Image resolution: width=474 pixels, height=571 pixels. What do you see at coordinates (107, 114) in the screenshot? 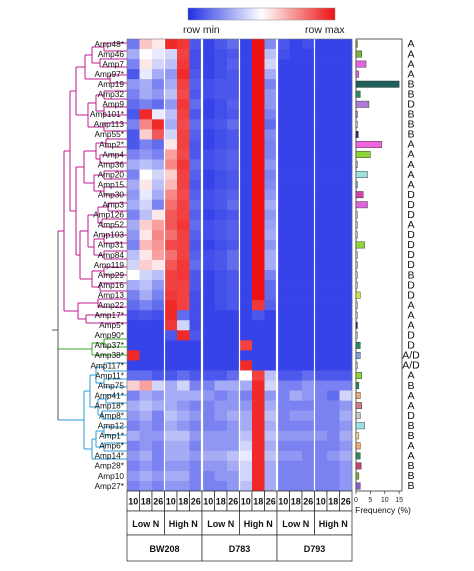
I see `row-label: Amp101*` at bounding box center [107, 114].